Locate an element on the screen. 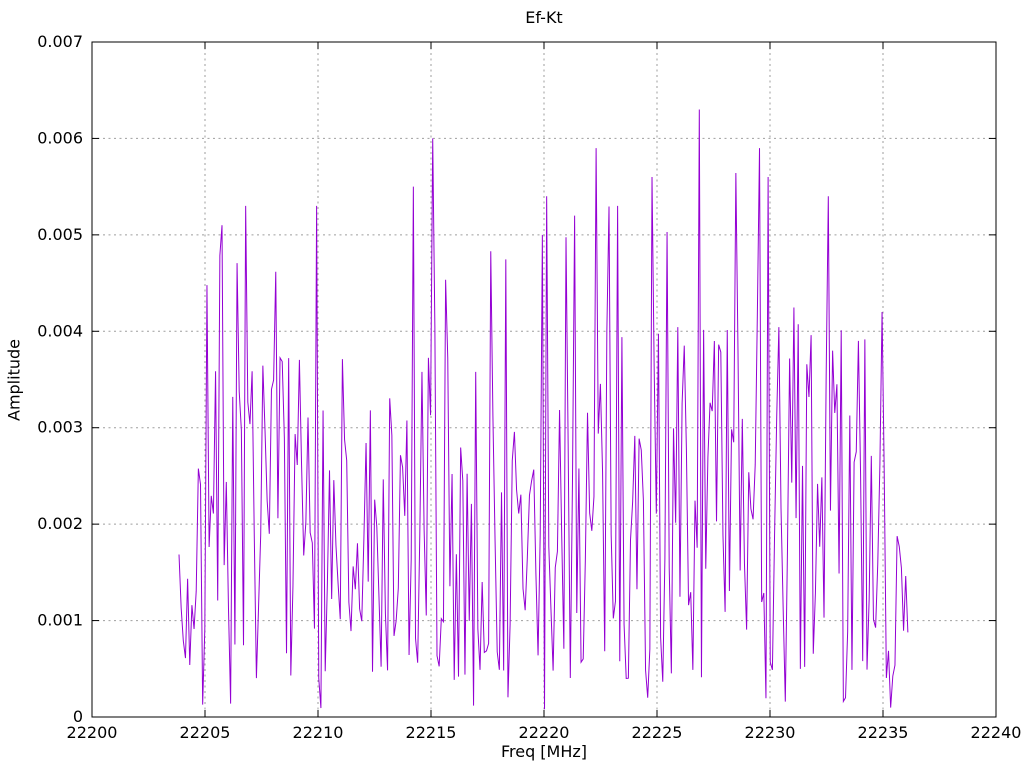  x-tick-label: 22230 is located at coordinates (770, 732).